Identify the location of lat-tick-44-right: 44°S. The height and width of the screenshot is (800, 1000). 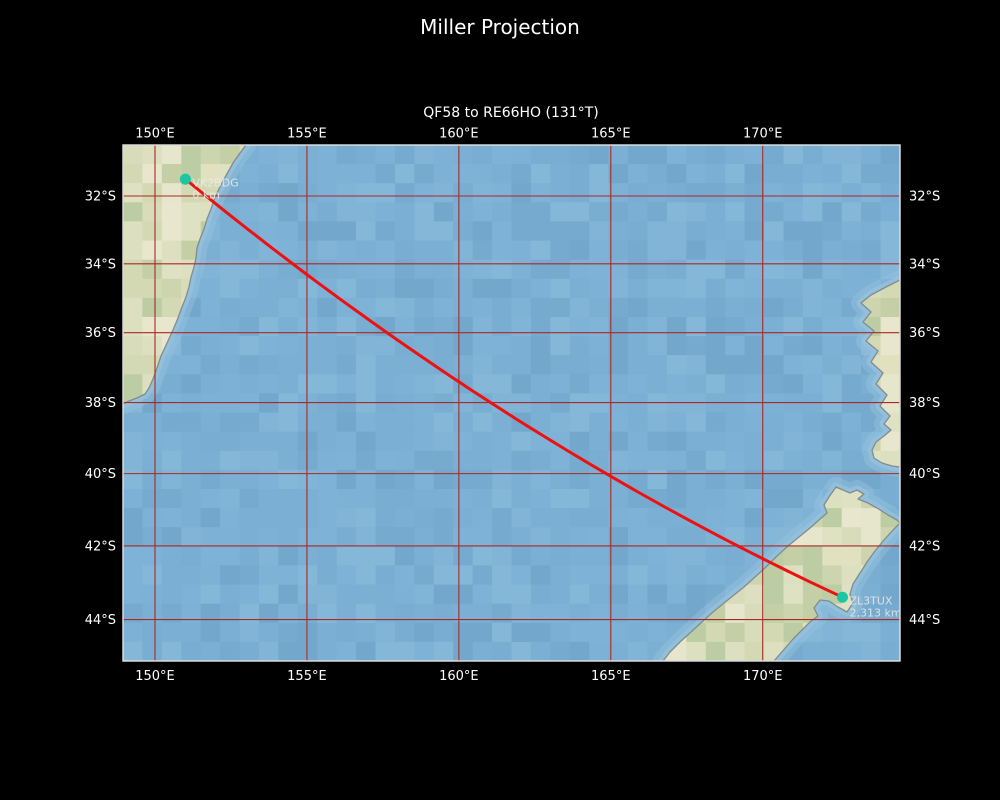
(924, 620).